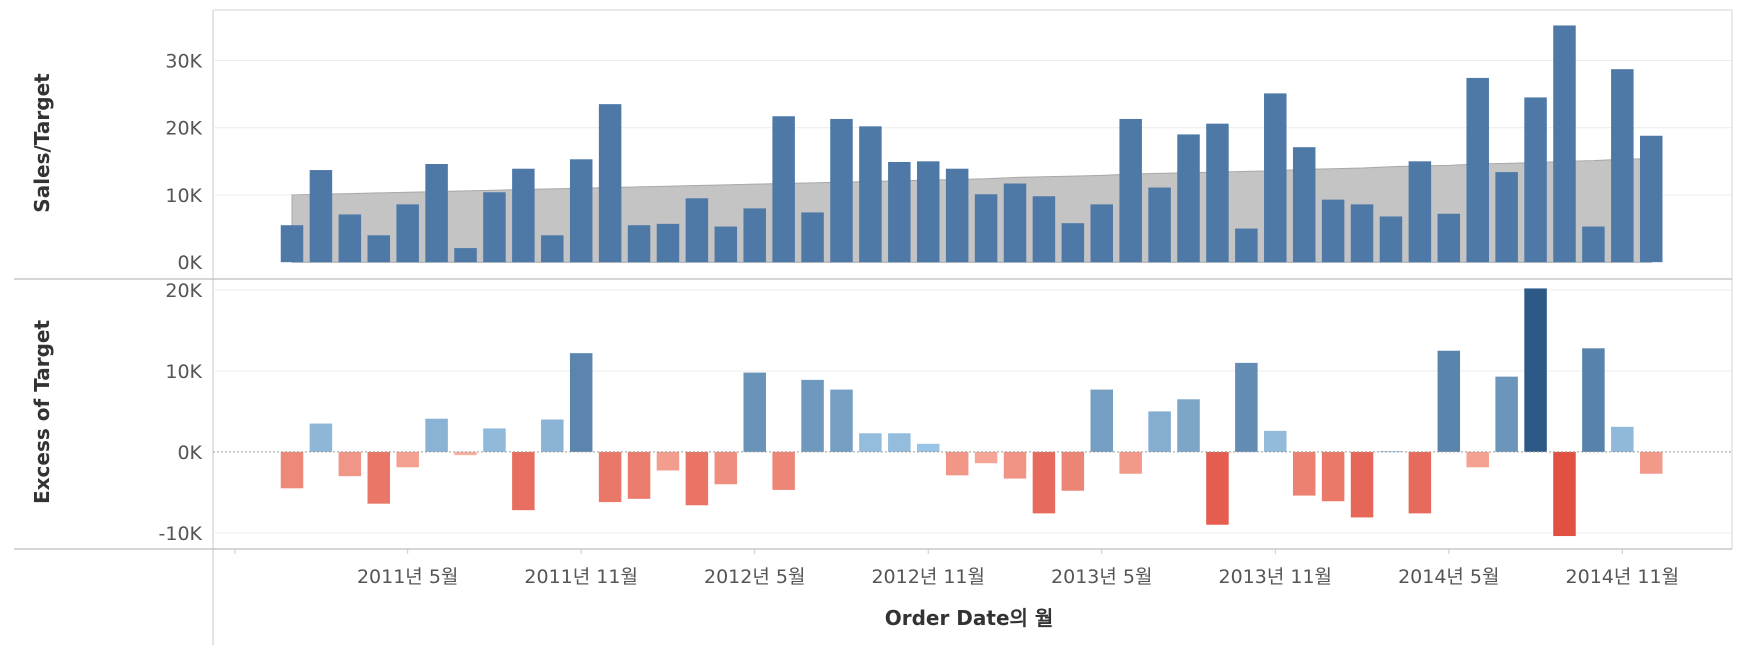  I want to click on x-tick-label: 2013년 5월, so click(1101, 577).